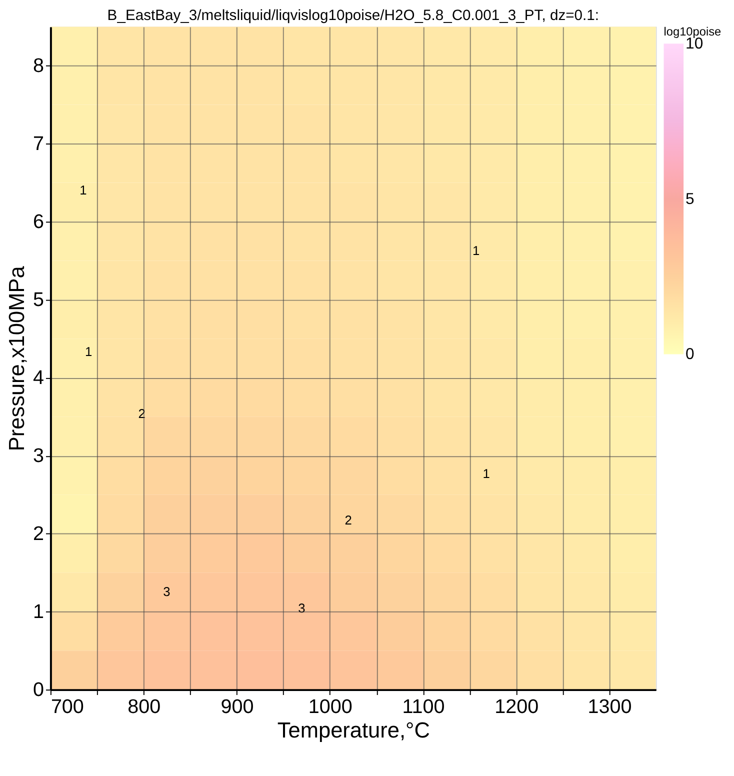 This screenshot has height=776, width=734. What do you see at coordinates (516, 707) in the screenshot?
I see `x-tick-label: 1200` at bounding box center [516, 707].